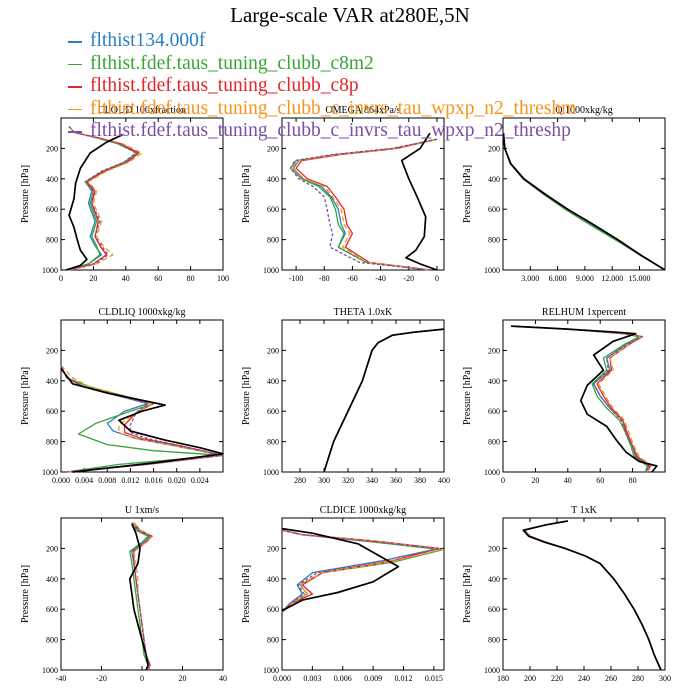 The height and width of the screenshot is (700, 700). What do you see at coordinates (158, 278) in the screenshot?
I see `x-tick-label: 60` at bounding box center [158, 278].